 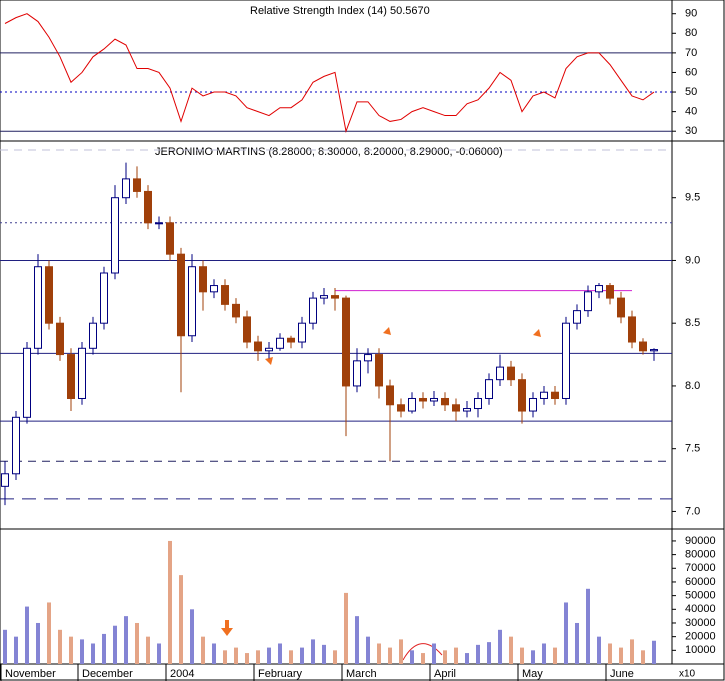 I want to click on y-tick-label: 9.5, so click(x=692, y=198).